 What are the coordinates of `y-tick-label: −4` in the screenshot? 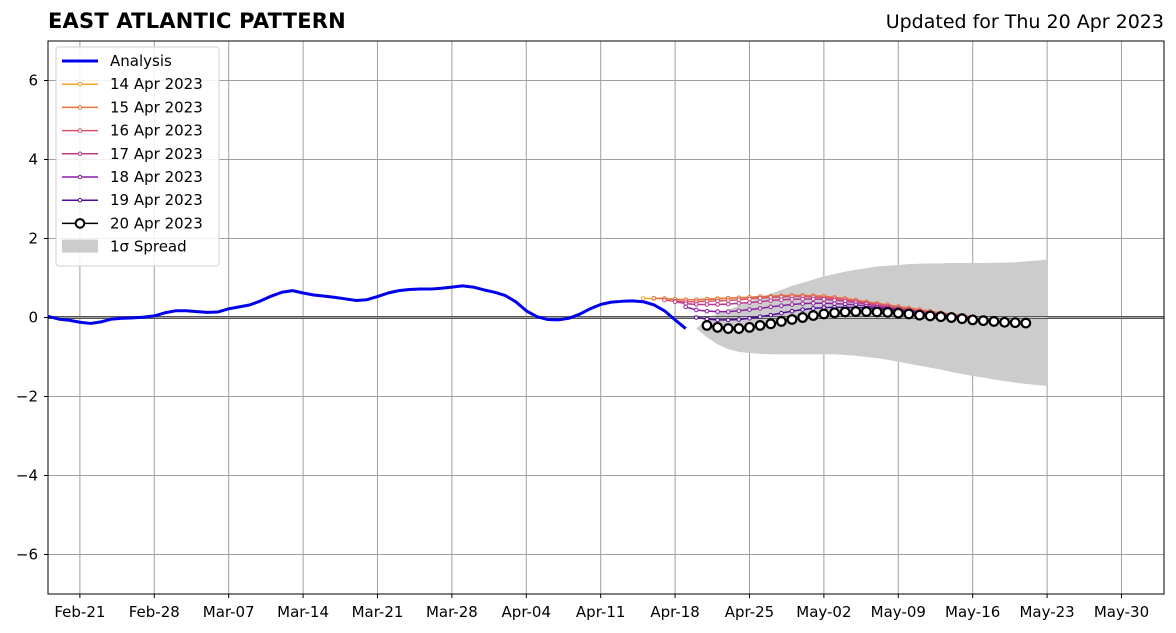 It's located at (27, 476).